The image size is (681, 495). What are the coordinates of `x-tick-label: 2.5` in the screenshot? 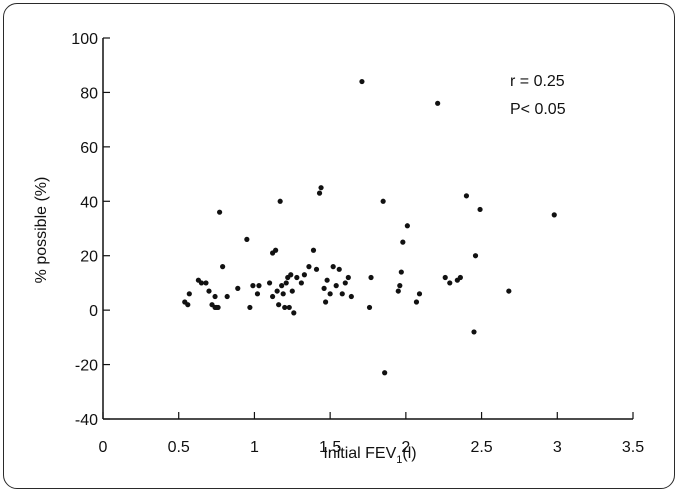 It's located at (481, 447).